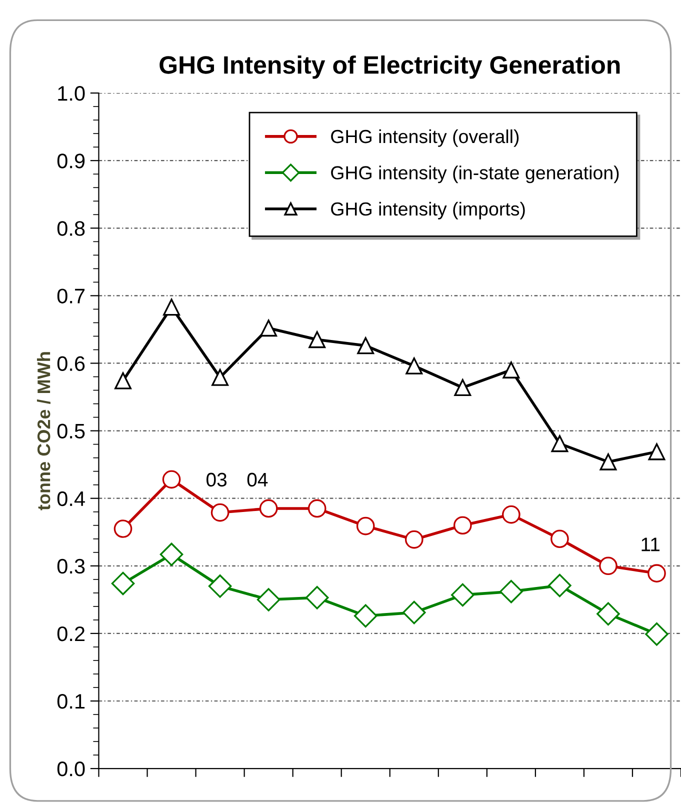 The width and height of the screenshot is (681, 809). I want to click on y-tick-label: 0.8, so click(71, 228).